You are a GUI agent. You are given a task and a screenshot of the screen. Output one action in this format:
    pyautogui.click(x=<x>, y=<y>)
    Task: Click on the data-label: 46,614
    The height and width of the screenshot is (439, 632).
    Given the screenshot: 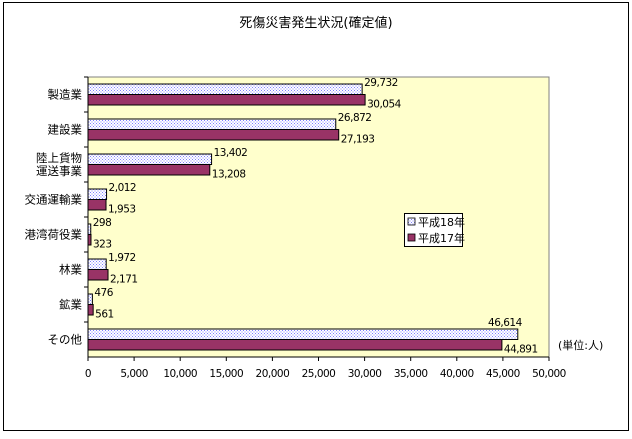 What is the action you would take?
    pyautogui.click(x=505, y=323)
    